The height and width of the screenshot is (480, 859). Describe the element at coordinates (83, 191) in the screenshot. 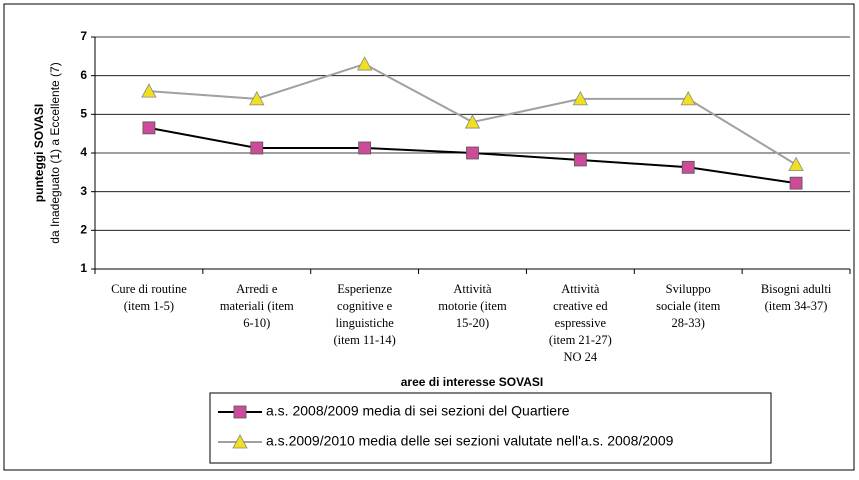

I see `y-tick-label: 3` at that location.